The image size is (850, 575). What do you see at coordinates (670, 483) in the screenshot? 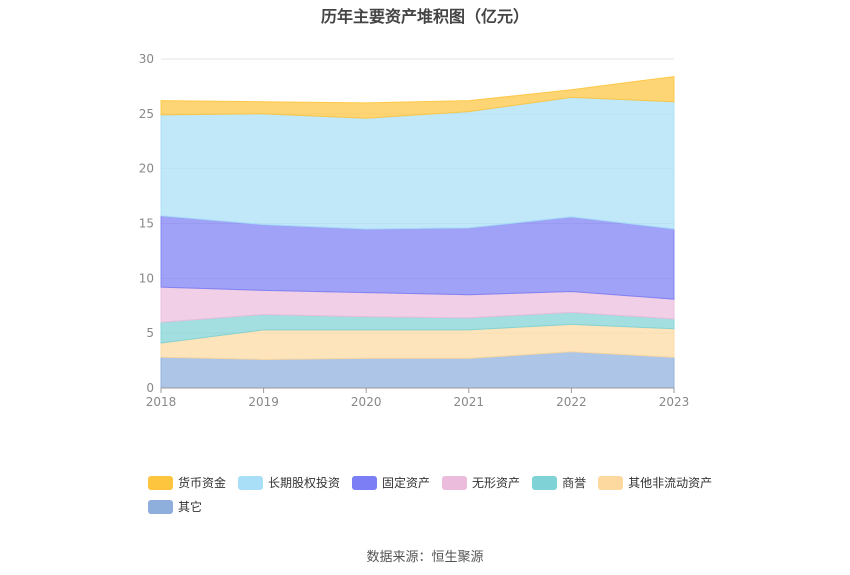
I see `legend-label: 其他非流动资产` at bounding box center [670, 483].